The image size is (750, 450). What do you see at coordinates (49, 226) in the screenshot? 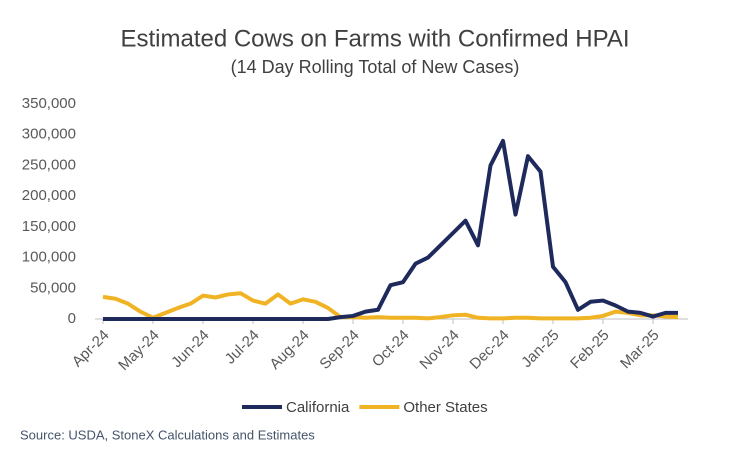
I see `y-tick-label: 150,000` at bounding box center [49, 226].